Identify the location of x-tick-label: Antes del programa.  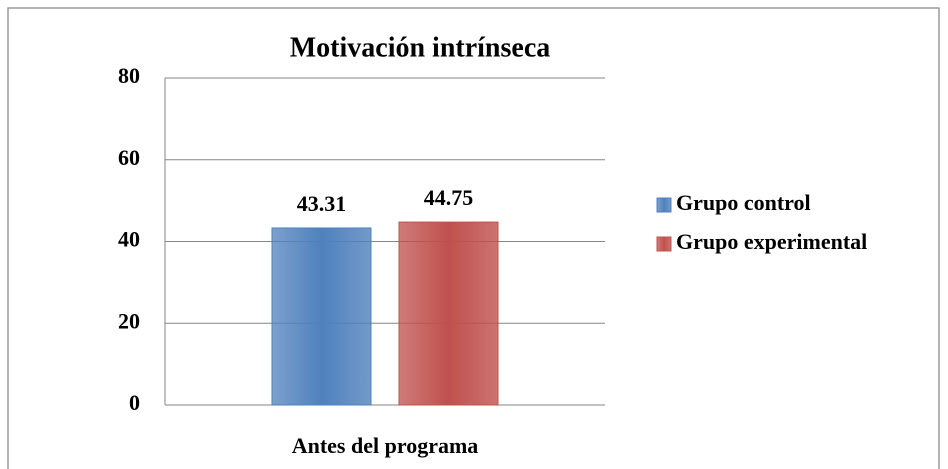
(385, 445).